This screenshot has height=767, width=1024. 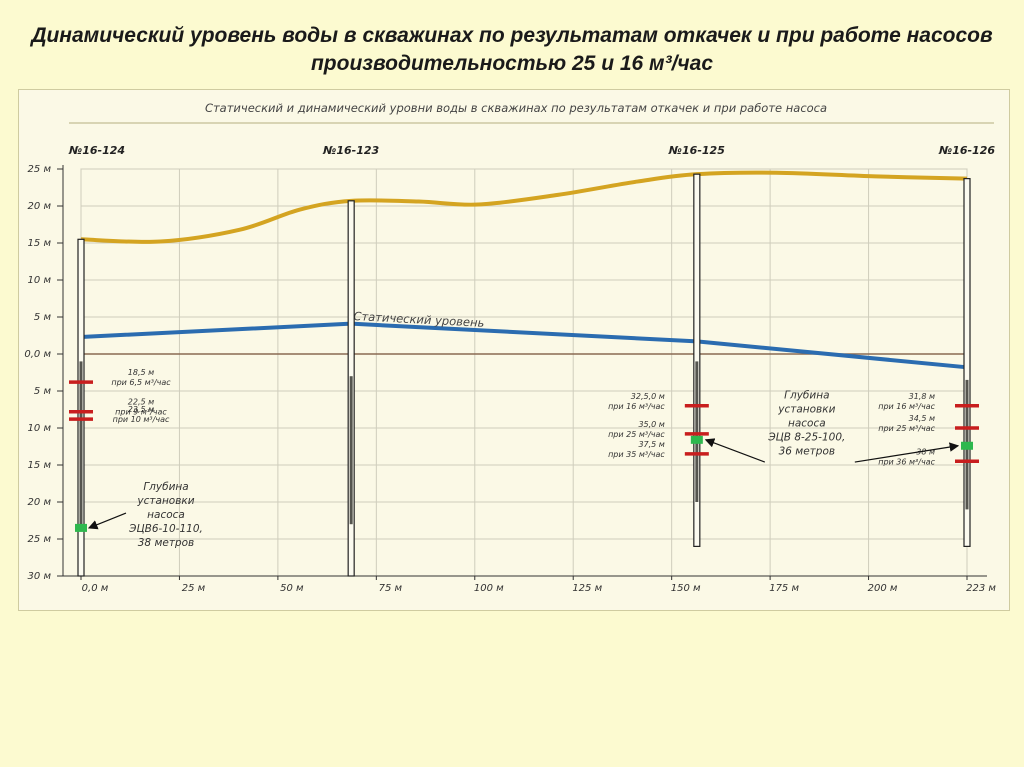 I want to click on well-label: №16-124, so click(x=96, y=150).